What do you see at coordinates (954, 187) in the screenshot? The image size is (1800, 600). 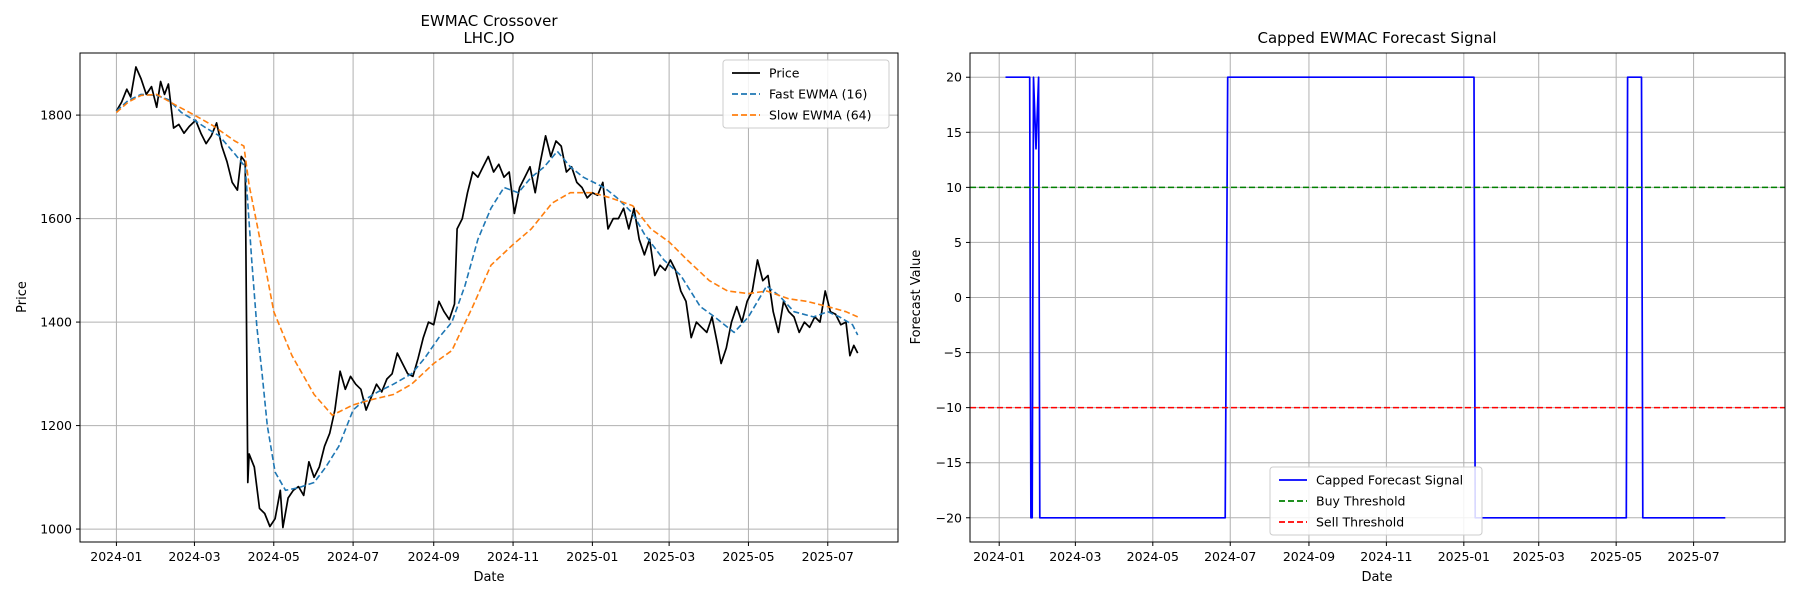 I see `y-tick-label: 10` at bounding box center [954, 187].